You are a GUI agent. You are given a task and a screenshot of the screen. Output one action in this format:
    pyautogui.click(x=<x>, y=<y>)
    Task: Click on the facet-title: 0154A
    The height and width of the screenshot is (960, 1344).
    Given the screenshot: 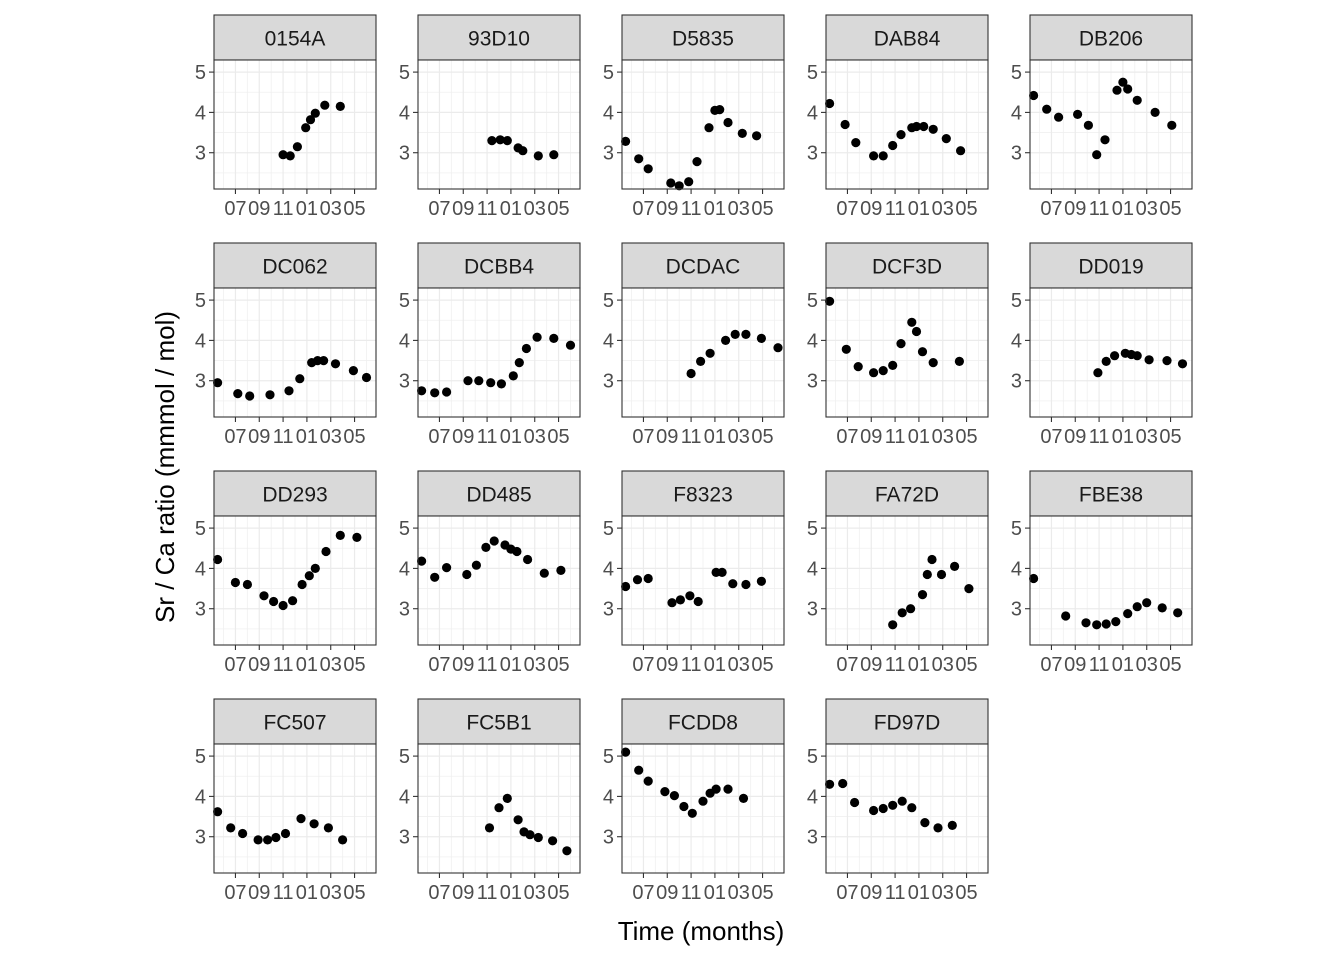 What is the action you would take?
    pyautogui.click(x=295, y=39)
    